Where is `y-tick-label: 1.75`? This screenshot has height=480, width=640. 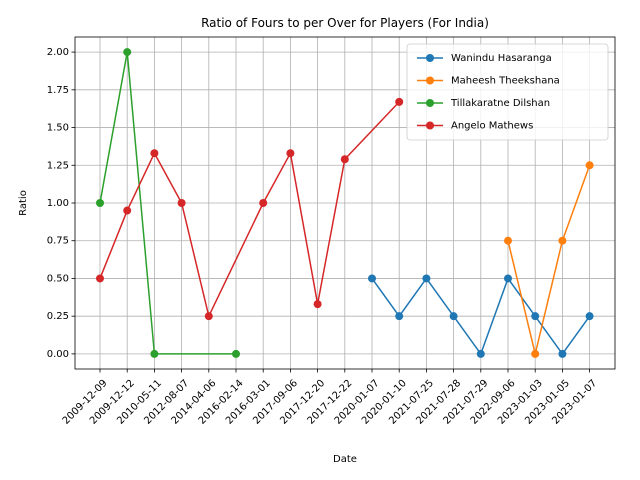 y-tick-label: 1.75 is located at coordinates (58, 90).